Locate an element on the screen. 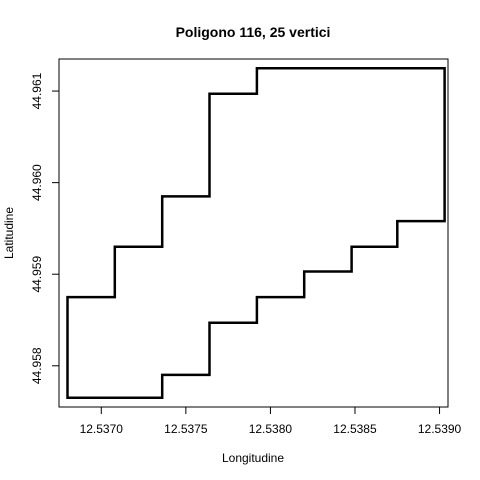 The image size is (480, 480). y-axis-label: Latitudine is located at coordinates (9, 233).